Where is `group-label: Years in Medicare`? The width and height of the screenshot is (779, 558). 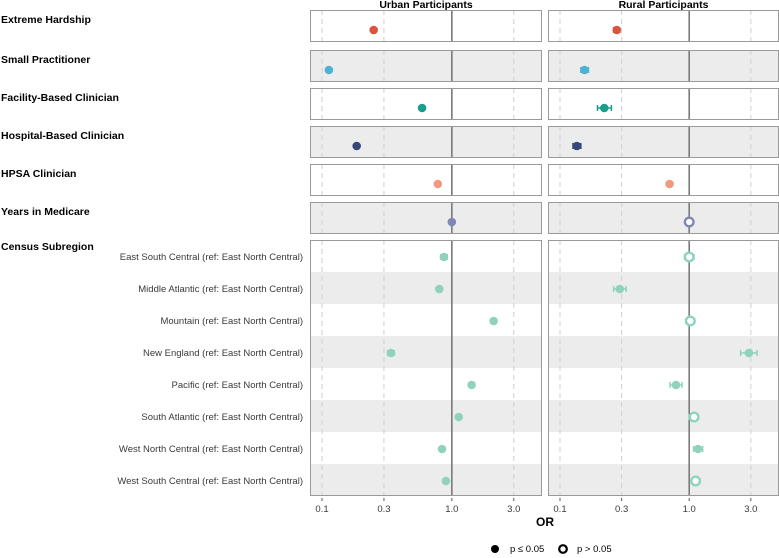
group-label: Years in Medicare is located at coordinates (45, 212).